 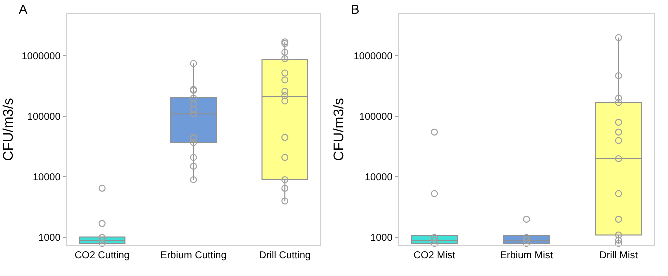 What do you see at coordinates (285, 256) in the screenshot?
I see `x-tick-label: Drill Cutting` at bounding box center [285, 256].